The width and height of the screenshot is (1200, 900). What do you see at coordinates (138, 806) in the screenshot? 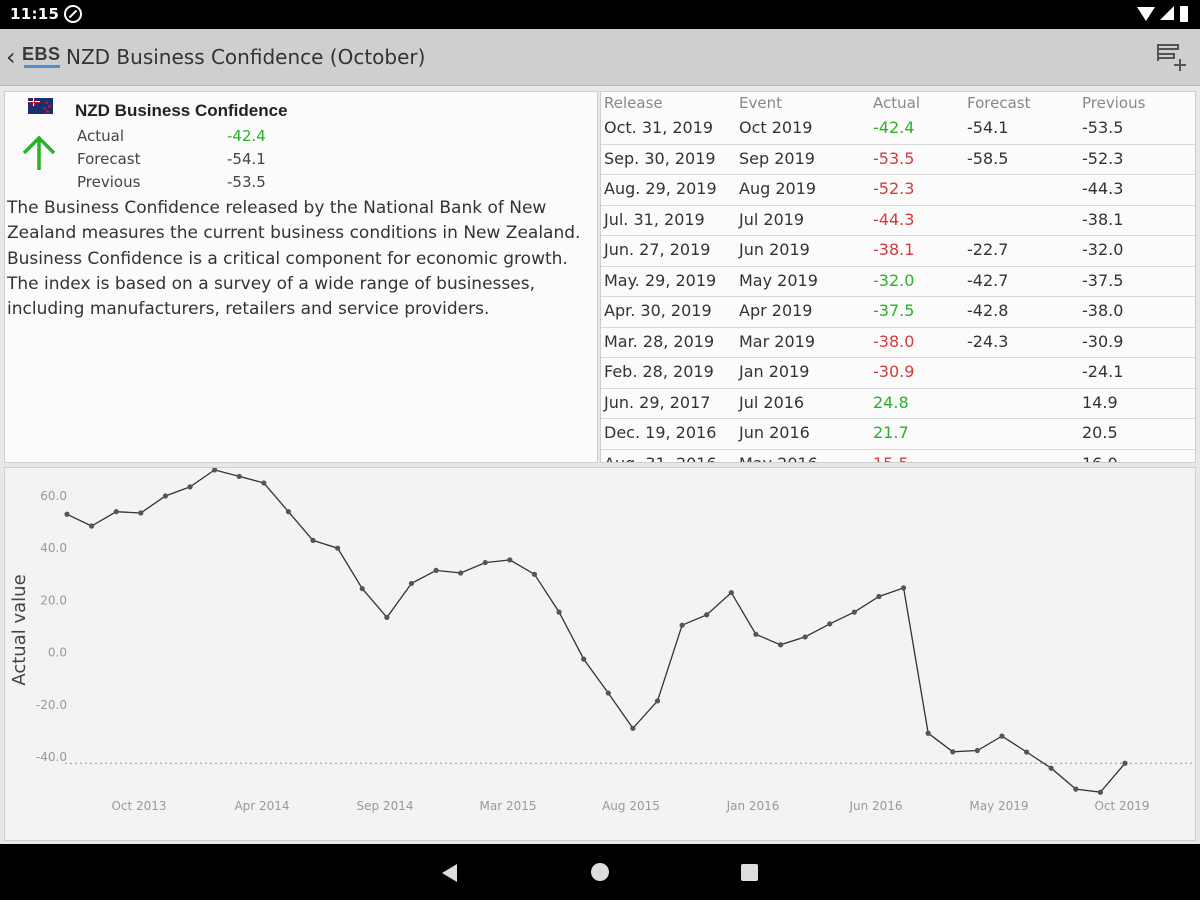
I see `x-tick-label: Oct 2013` at bounding box center [138, 806].